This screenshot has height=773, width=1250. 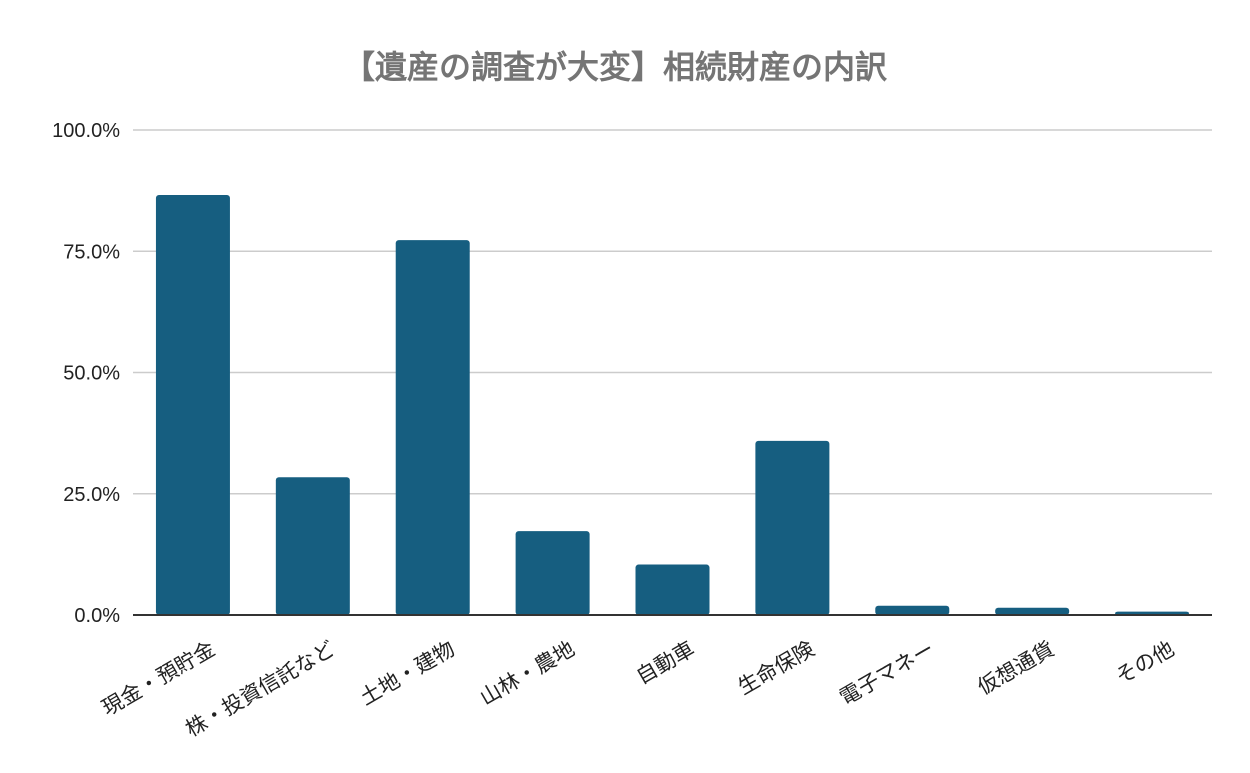 What do you see at coordinates (97, 616) in the screenshot?
I see `y-tick-label: 0.0%` at bounding box center [97, 616].